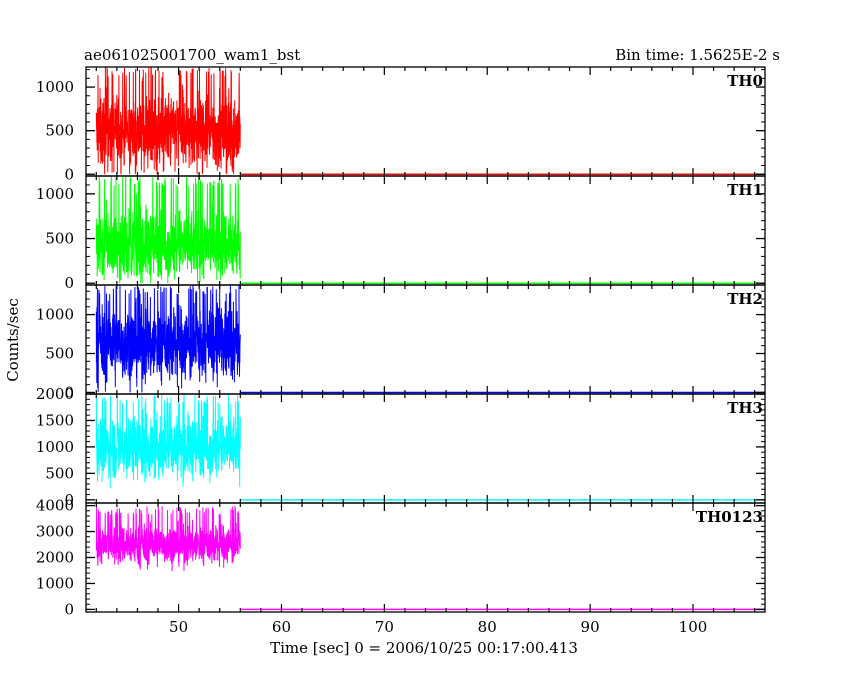 The width and height of the screenshot is (850, 680). I want to click on panel-label: TH3, so click(745, 408).